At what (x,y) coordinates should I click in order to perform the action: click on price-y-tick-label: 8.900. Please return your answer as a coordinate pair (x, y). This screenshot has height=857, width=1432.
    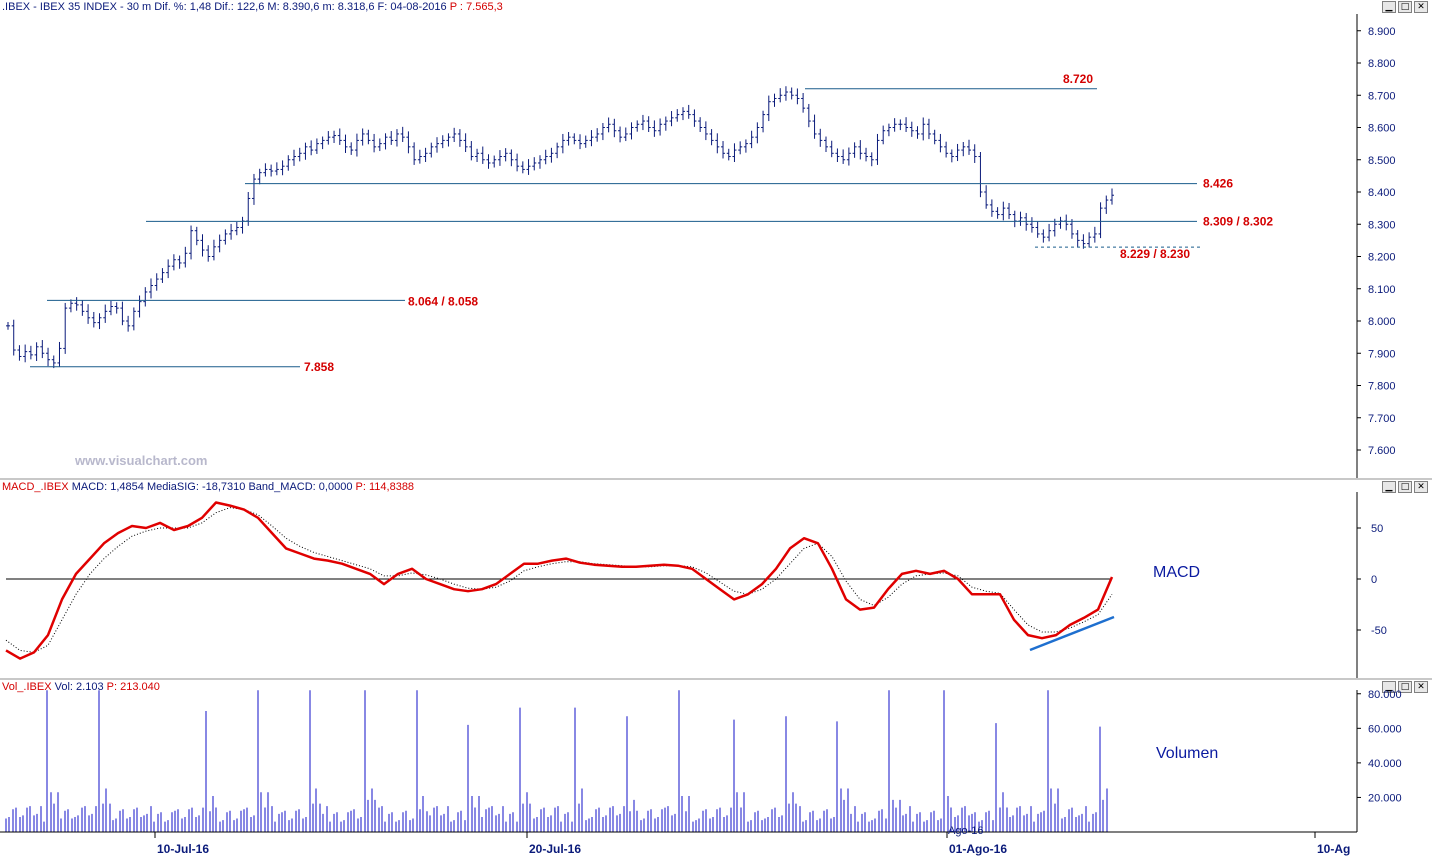
    Looking at the image, I should click on (1382, 32).